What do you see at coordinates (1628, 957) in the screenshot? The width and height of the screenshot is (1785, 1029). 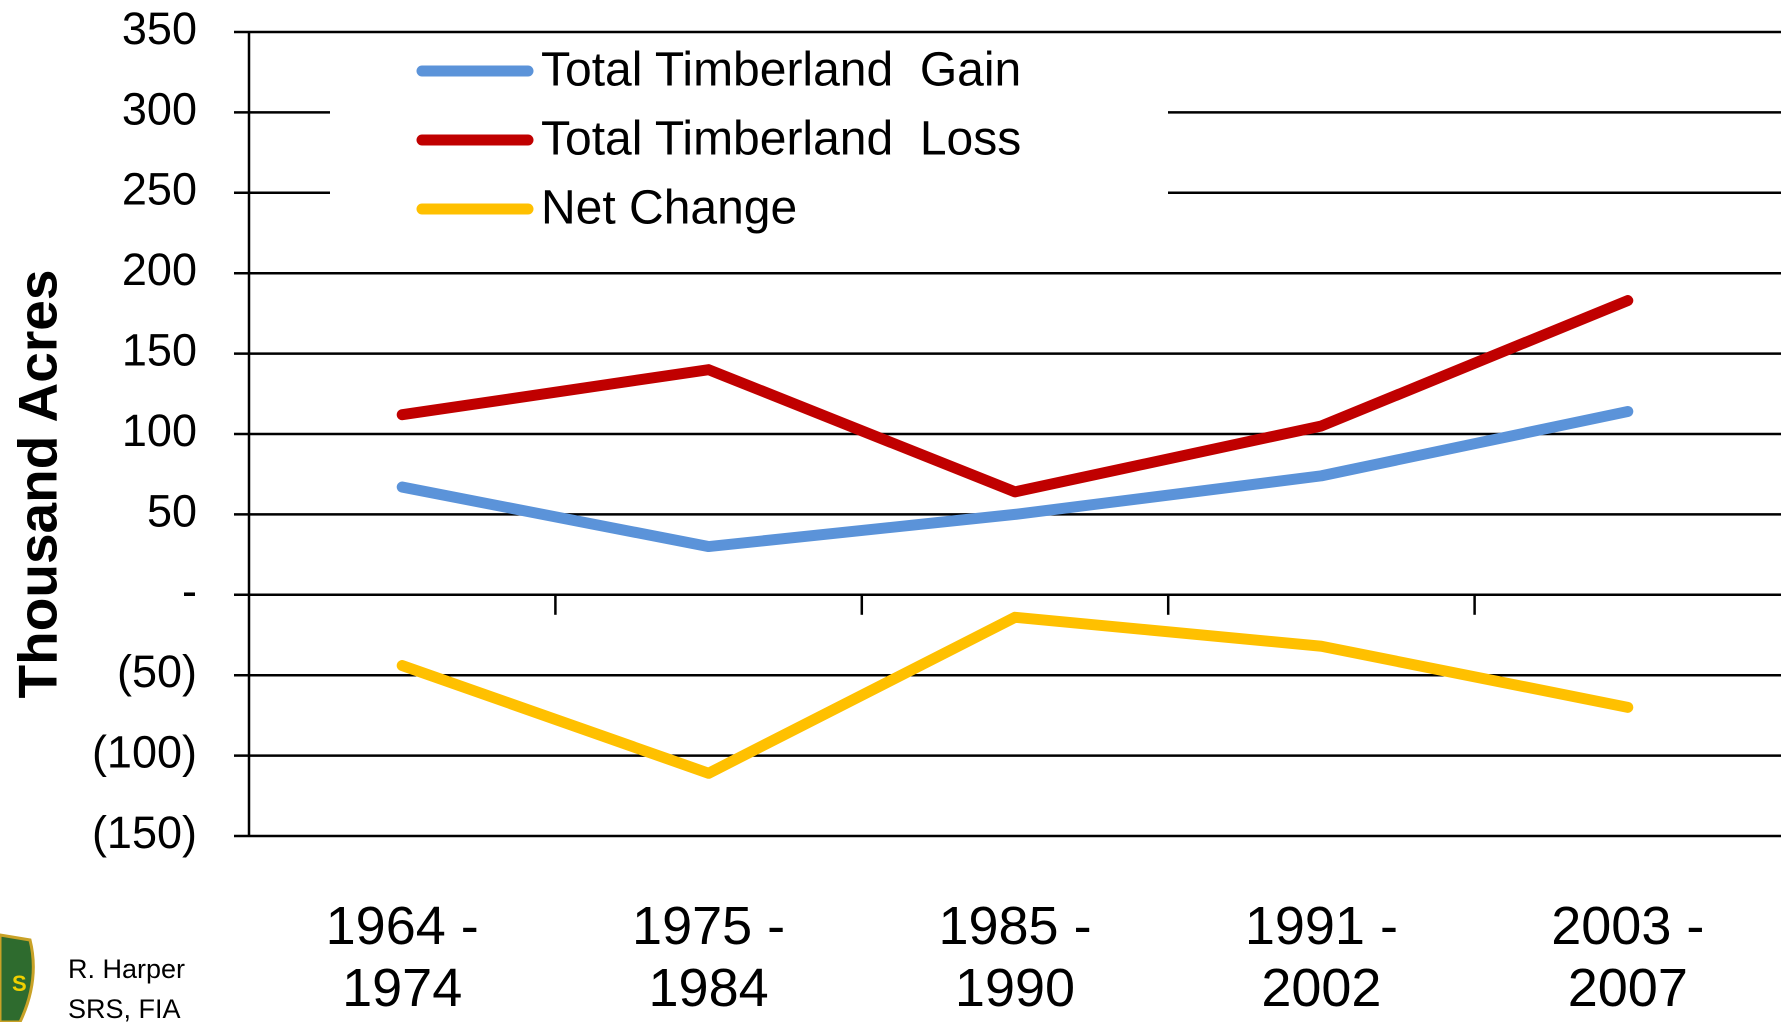 I see `x-tick-label: 2003 - 2007` at bounding box center [1628, 957].